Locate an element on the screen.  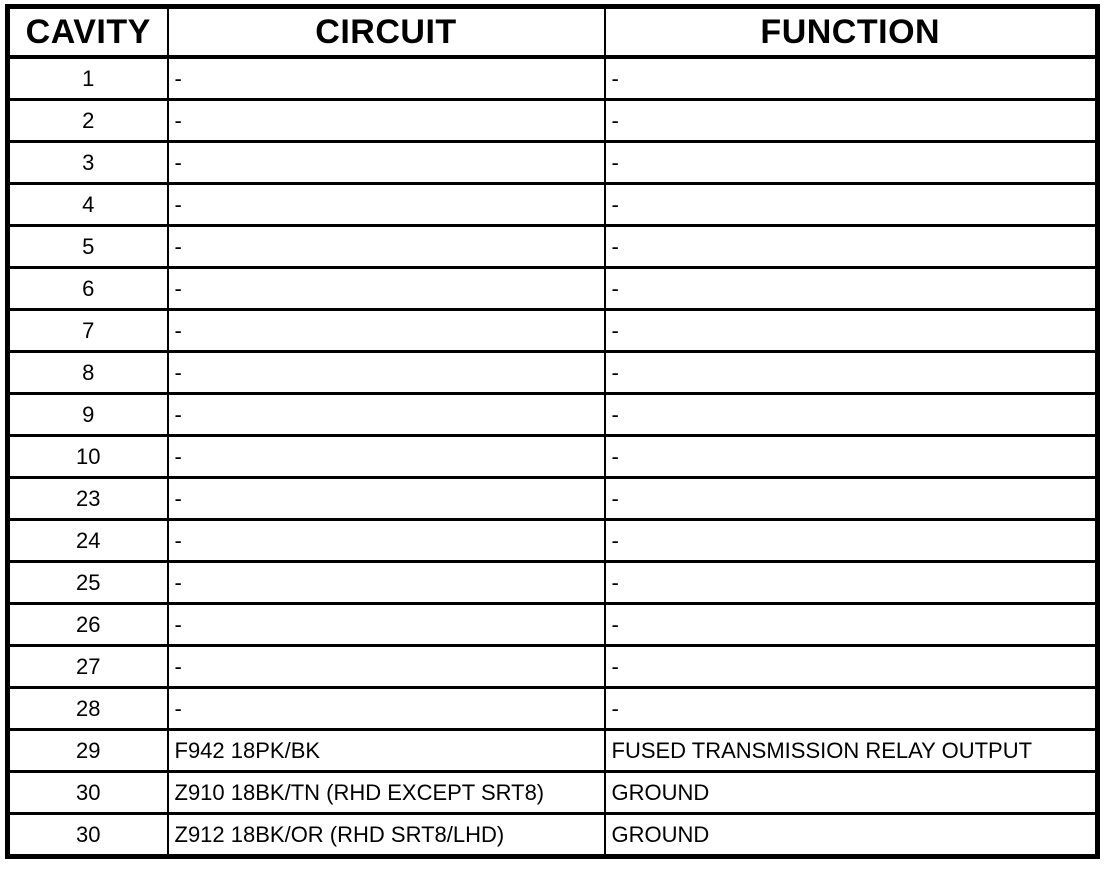
table-row: 9-- is located at coordinates (552, 414).